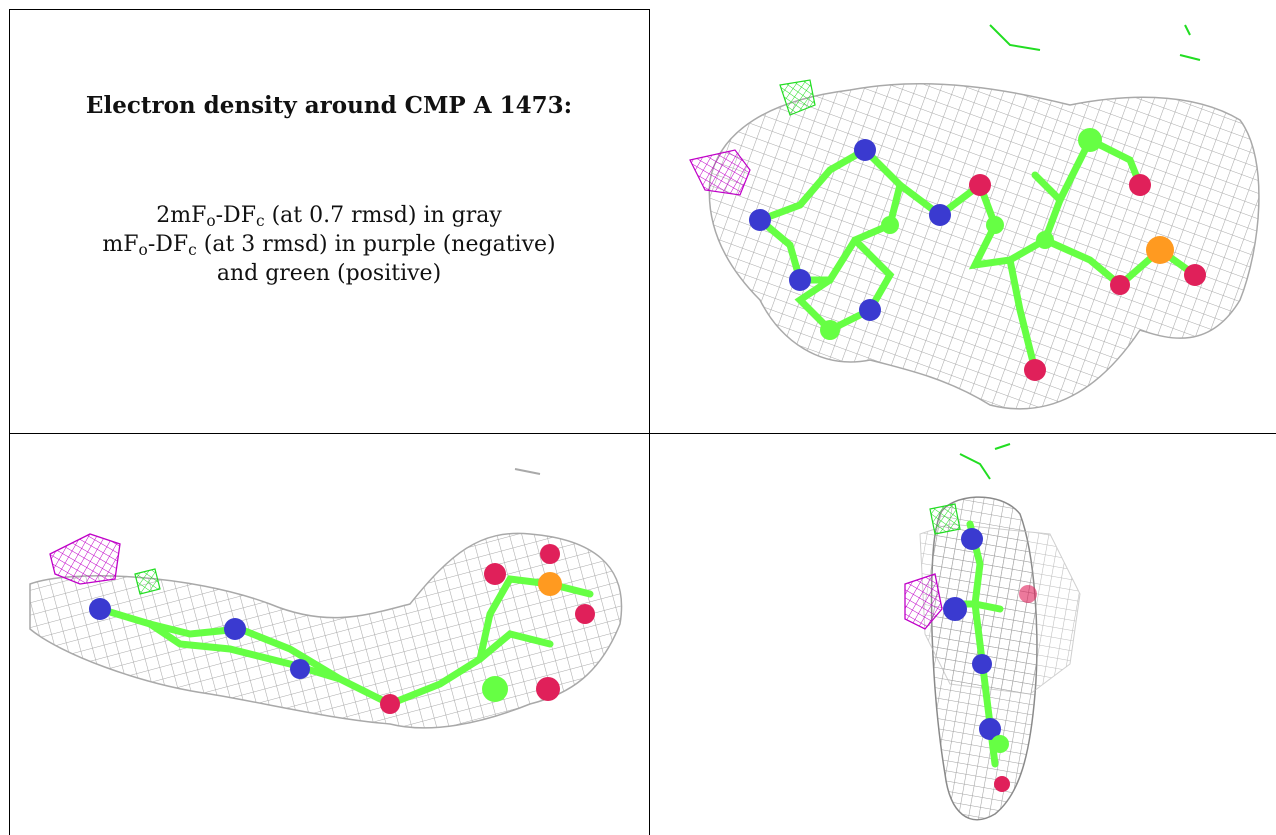 This screenshot has height=835, width=1276. What do you see at coordinates (9, 422) in the screenshot?
I see `table-border-left` at bounding box center [9, 422].